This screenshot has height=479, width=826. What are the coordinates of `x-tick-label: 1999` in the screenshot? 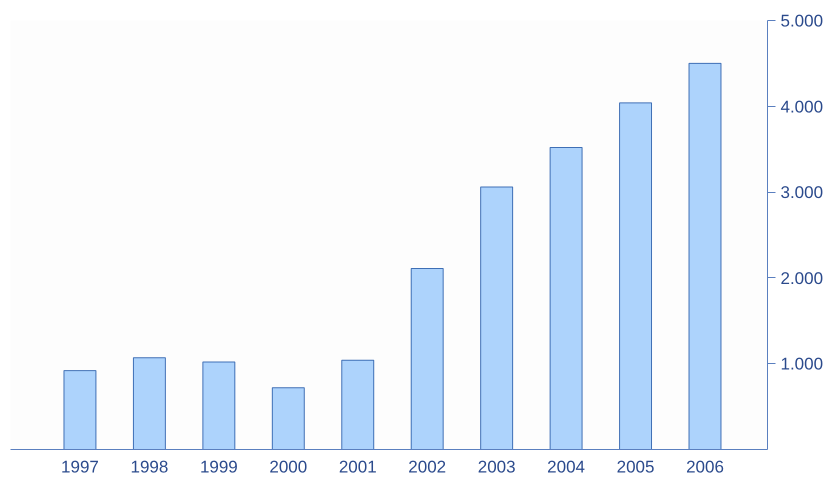 It's located at (219, 467).